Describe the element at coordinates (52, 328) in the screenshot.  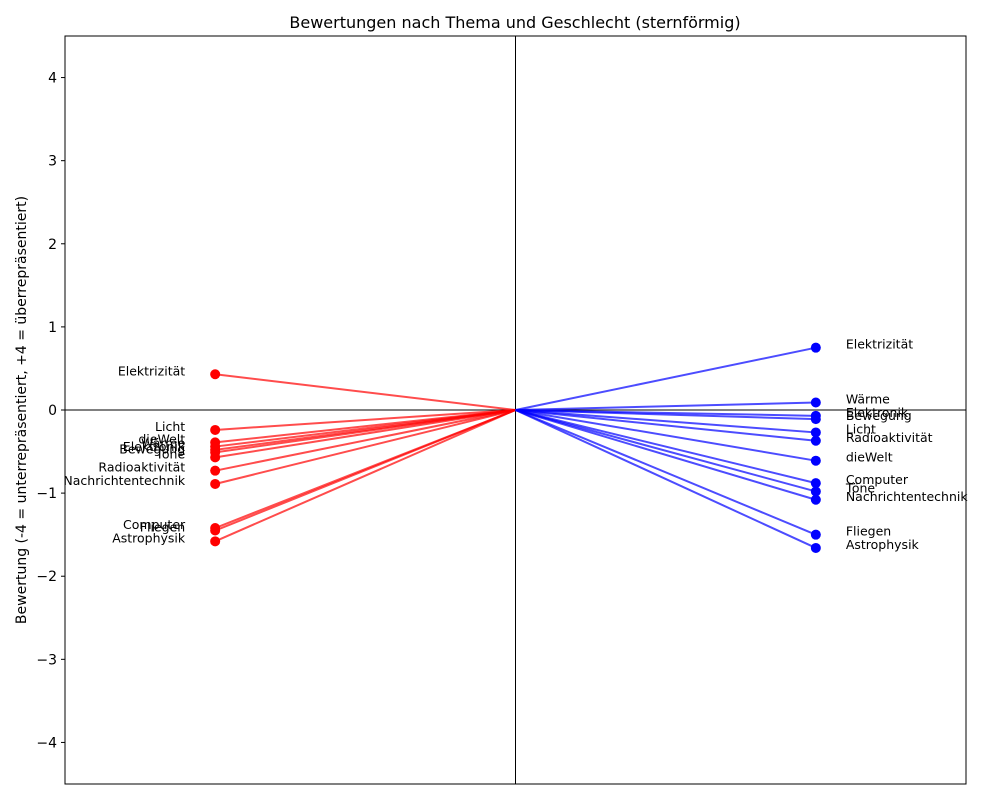
I see `y-tick-label: 1` at that location.